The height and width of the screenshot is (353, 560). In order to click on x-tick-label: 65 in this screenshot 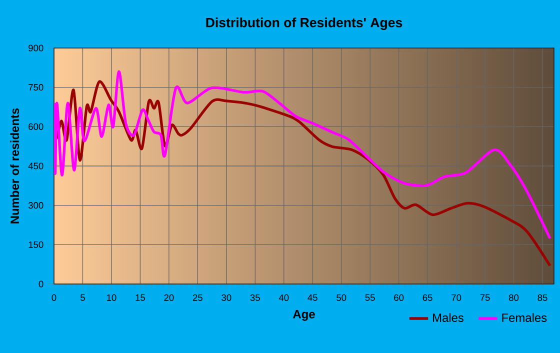, I will do `click(427, 297)`.